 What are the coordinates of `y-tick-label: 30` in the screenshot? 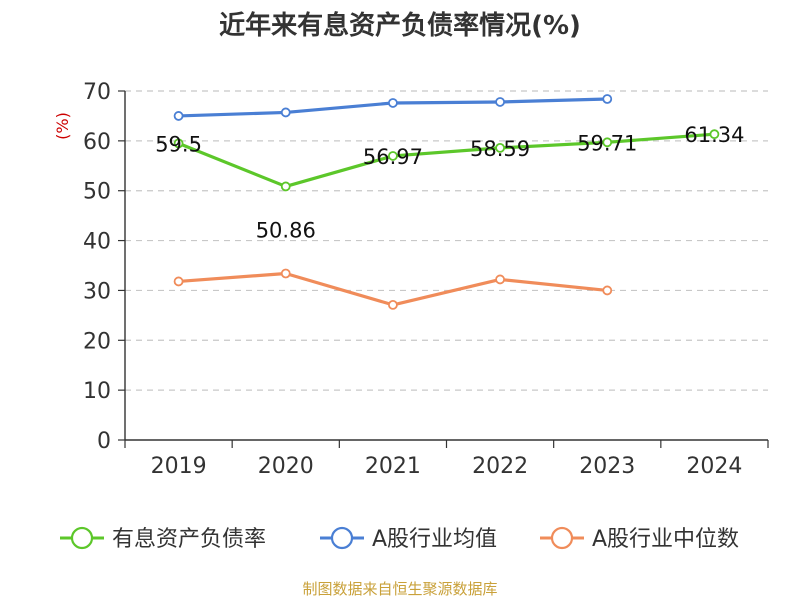 It's located at (97, 291).